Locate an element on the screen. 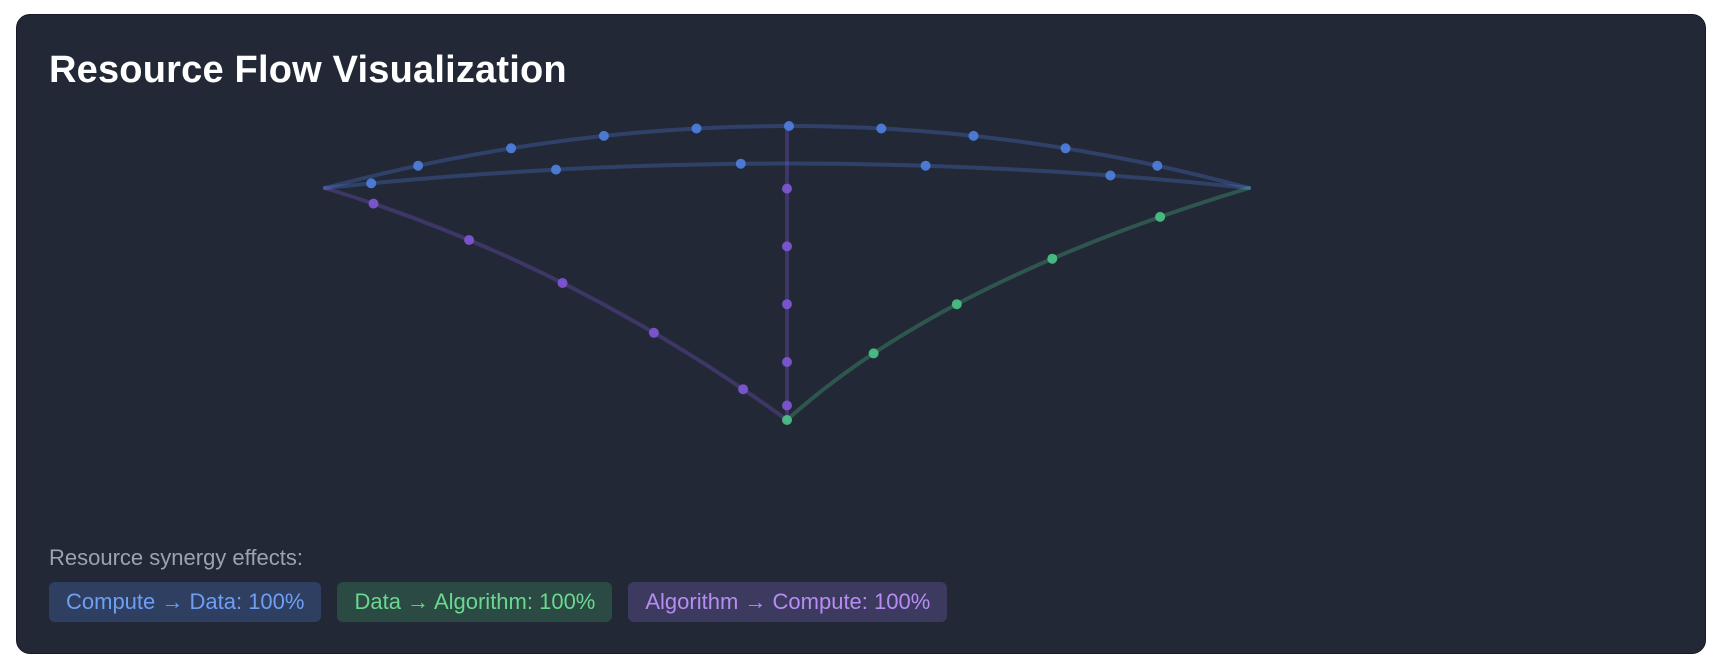  synergy-badge-data-algorithm: Data → Algorithm: 100% is located at coordinates (475, 602).